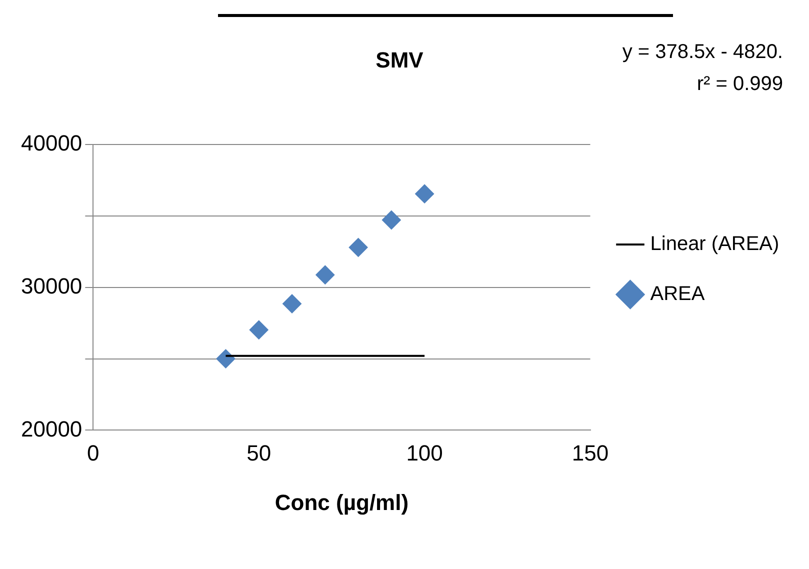 The height and width of the screenshot is (569, 809). I want to click on x-axis-title: Conc (µg/ml), so click(341, 502).